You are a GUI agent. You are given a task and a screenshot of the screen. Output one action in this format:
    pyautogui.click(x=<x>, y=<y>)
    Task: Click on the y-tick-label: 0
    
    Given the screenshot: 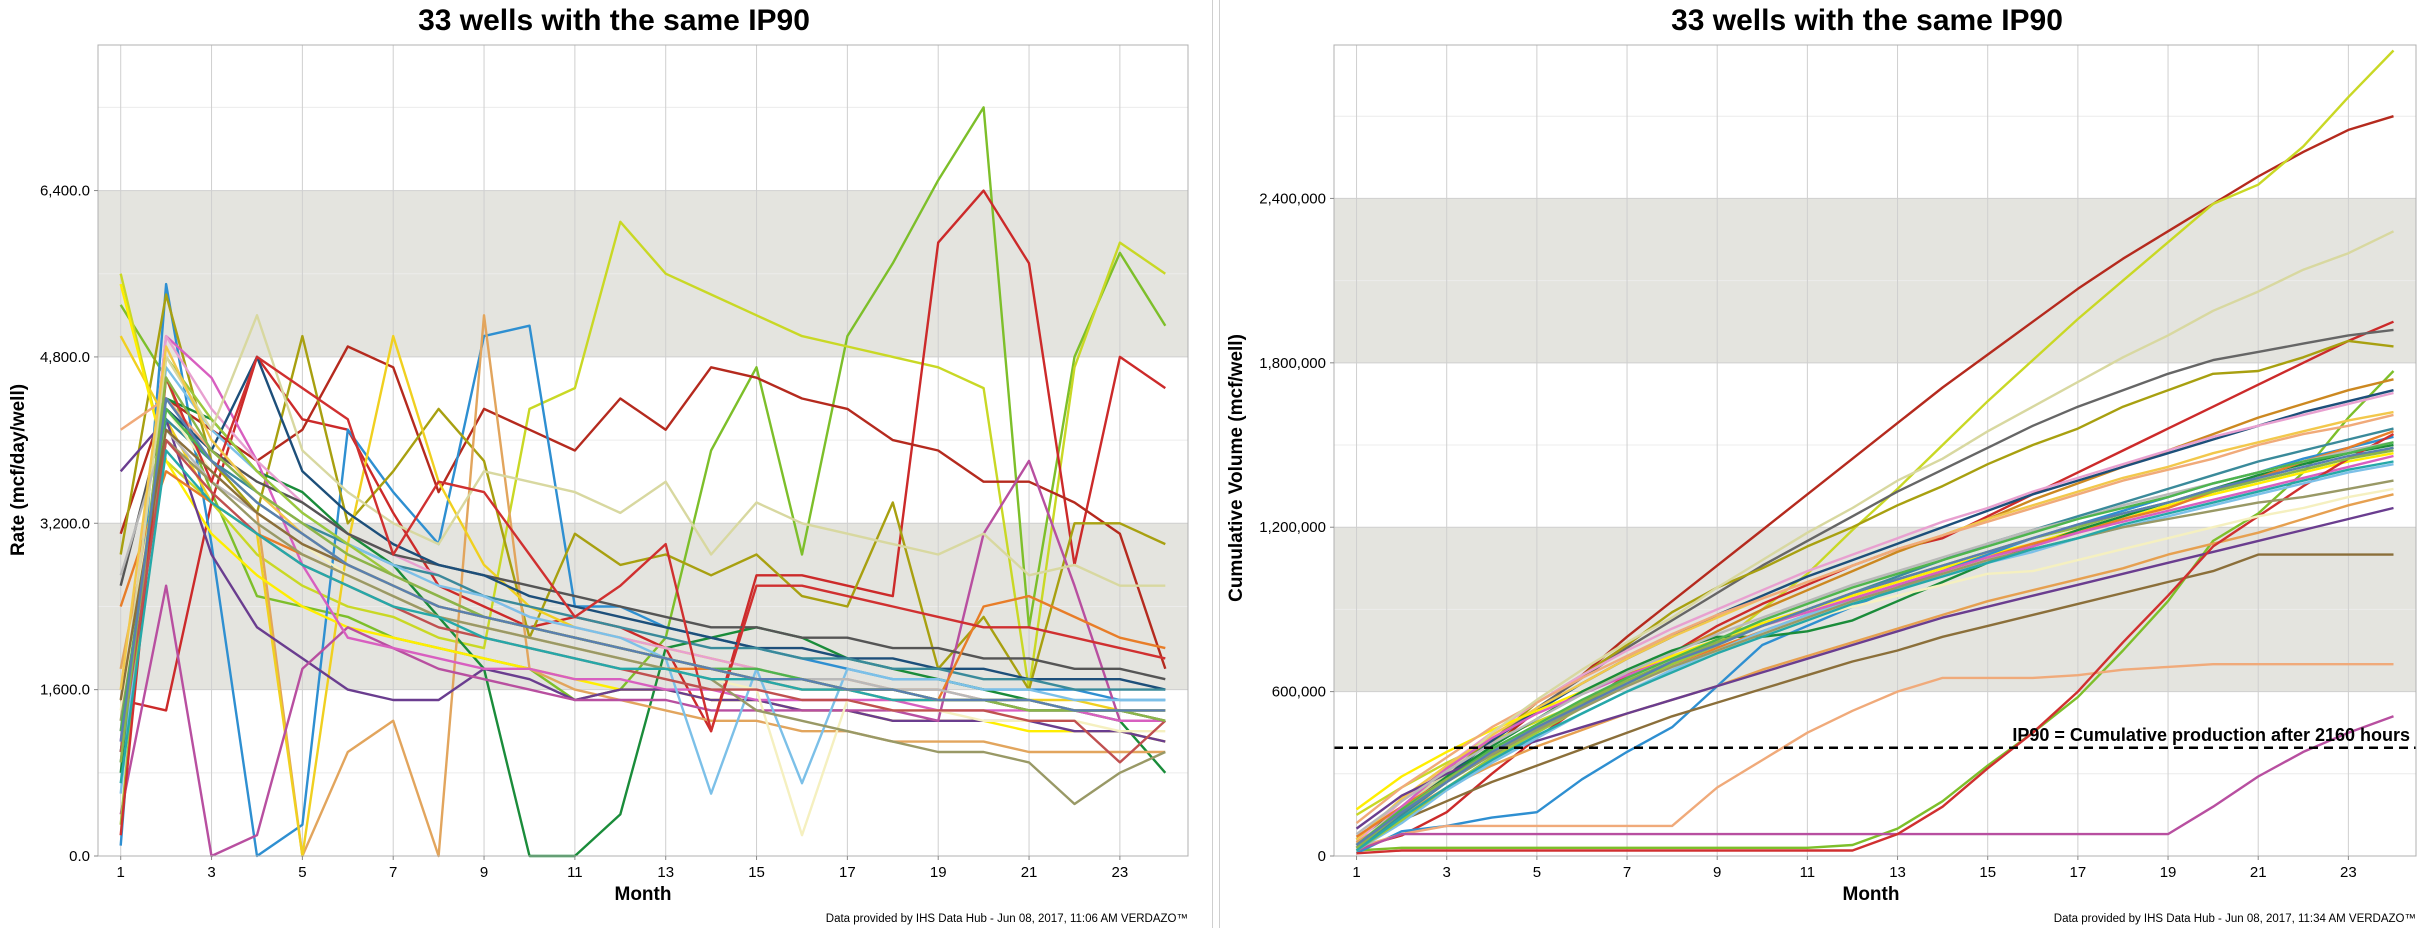 What is the action you would take?
    pyautogui.click(x=1322, y=856)
    